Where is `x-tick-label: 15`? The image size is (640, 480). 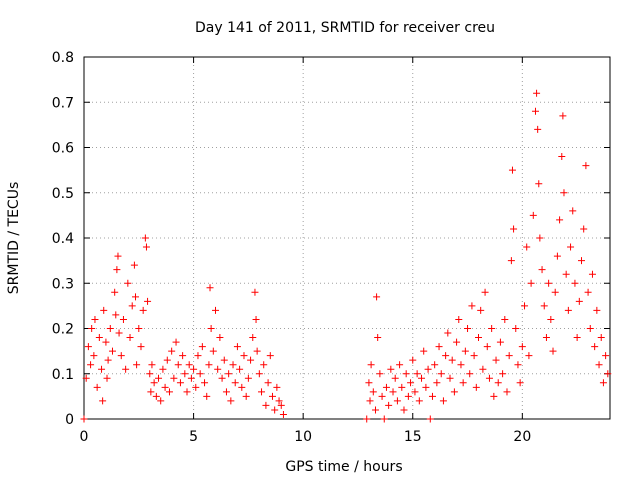
x-tick-label: 15 is located at coordinates (413, 437).